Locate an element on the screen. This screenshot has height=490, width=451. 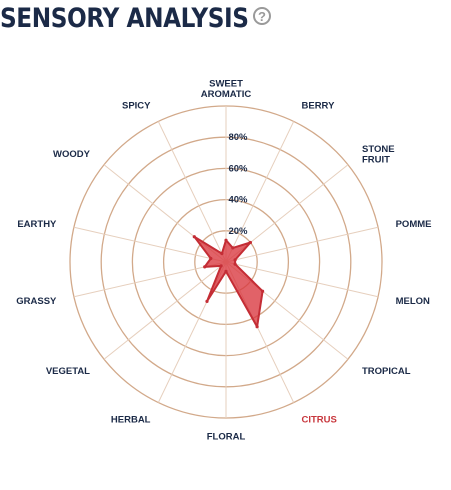
page-title: SENSORY ANALYSIS is located at coordinates (124, 18).